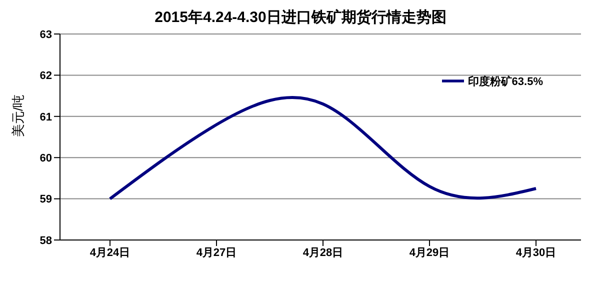 The image size is (601, 300). What do you see at coordinates (46, 240) in the screenshot?
I see `y-tick-label: 58` at bounding box center [46, 240].